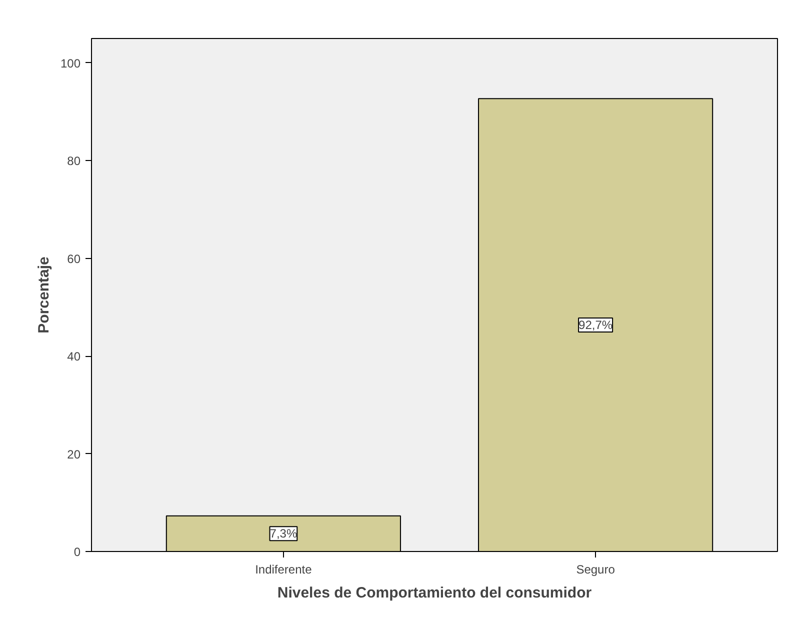 This screenshot has height=621, width=801. I want to click on y-tick-label: 0, so click(77, 552).